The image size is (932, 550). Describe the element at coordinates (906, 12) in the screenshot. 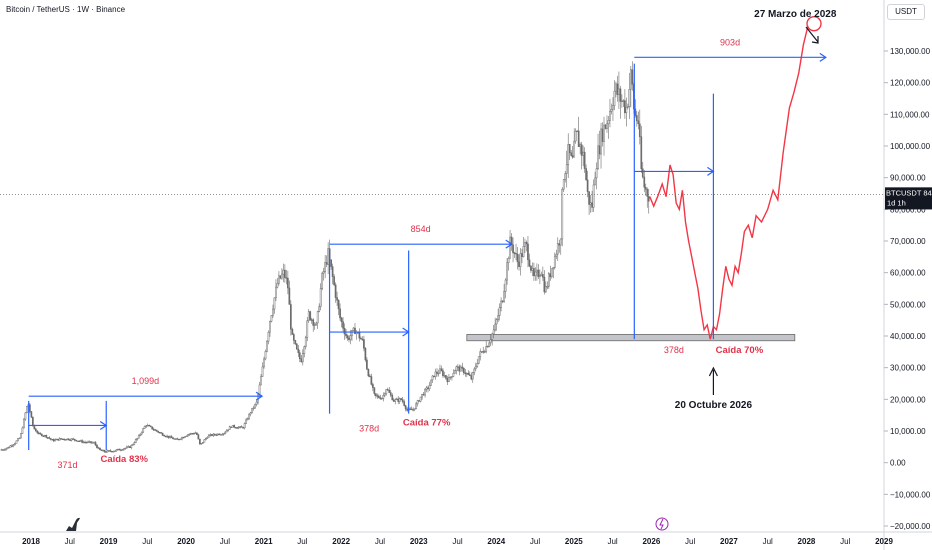

I see `currency-unit-button: USDT` at that location.